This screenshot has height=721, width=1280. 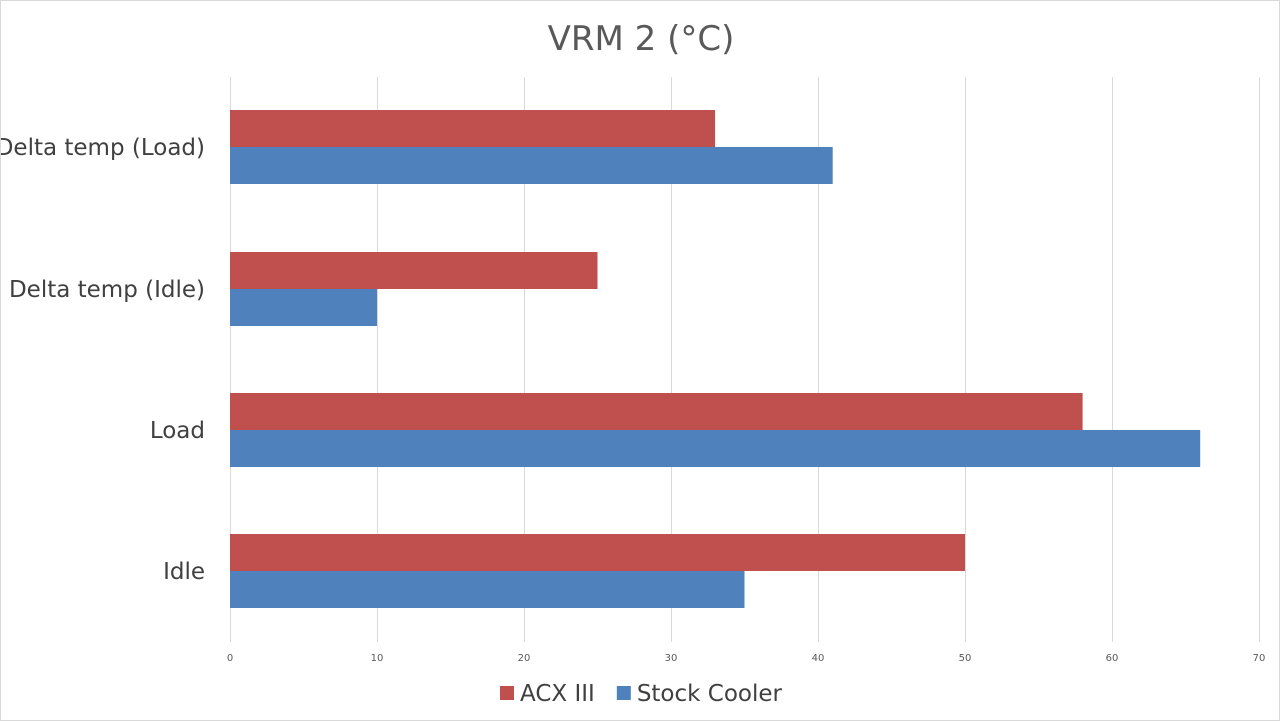 I want to click on legend: ACX III Stock Cooler, so click(x=641, y=694).